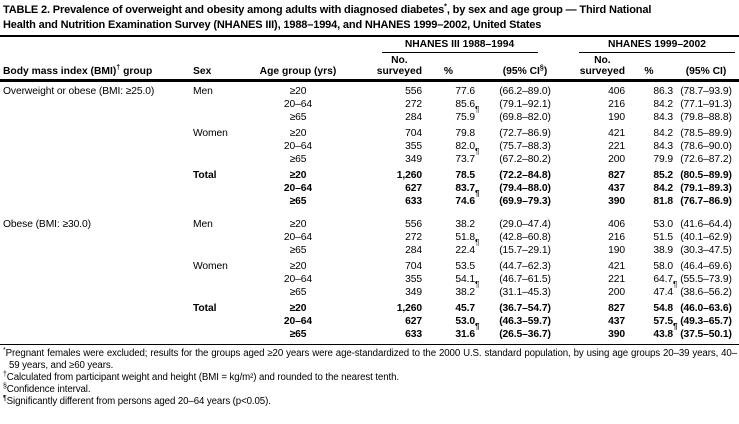 This screenshot has height=424, width=739. I want to click on cell-no-surveyed-2: 221, so click(616, 279).